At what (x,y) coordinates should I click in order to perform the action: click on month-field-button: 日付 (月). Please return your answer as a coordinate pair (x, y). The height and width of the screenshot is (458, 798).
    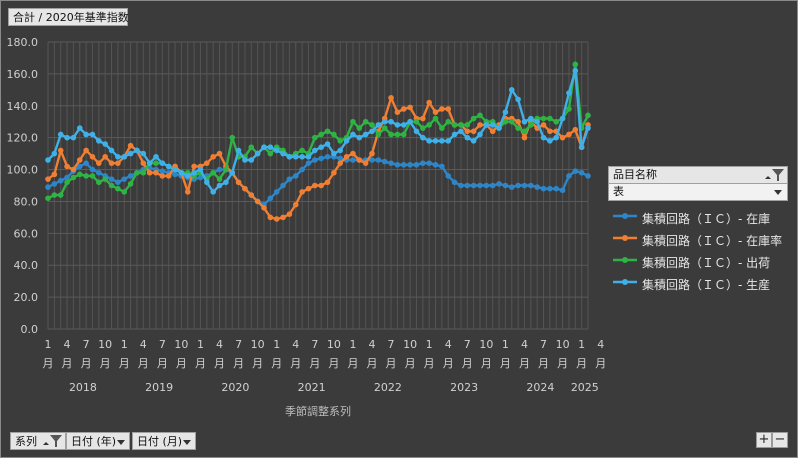
    Looking at the image, I should click on (164, 441).